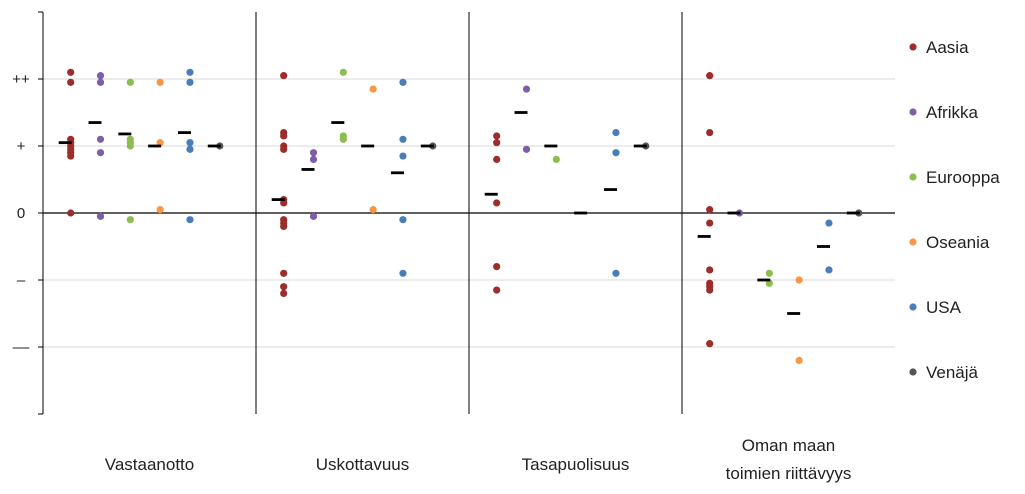 The image size is (1025, 494). What do you see at coordinates (958, 242) in the screenshot?
I see `legend-label: Oseania` at bounding box center [958, 242].